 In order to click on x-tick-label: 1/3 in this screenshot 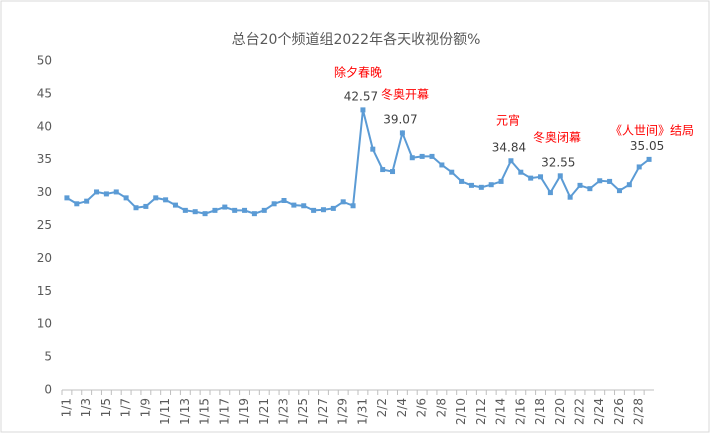, I will do `click(86, 407)`.